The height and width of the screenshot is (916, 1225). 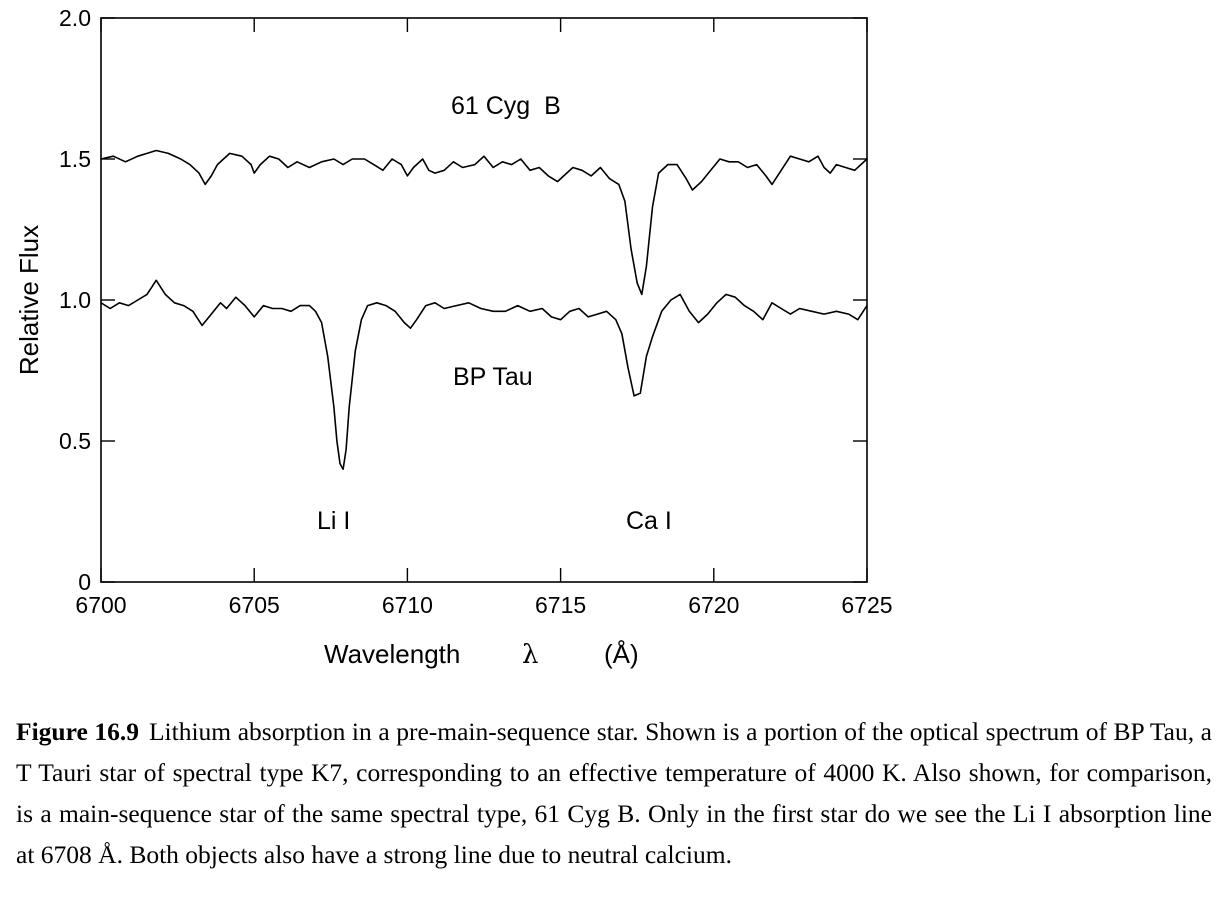 What do you see at coordinates (407, 605) in the screenshot?
I see `x-tick-label: 6710` at bounding box center [407, 605].